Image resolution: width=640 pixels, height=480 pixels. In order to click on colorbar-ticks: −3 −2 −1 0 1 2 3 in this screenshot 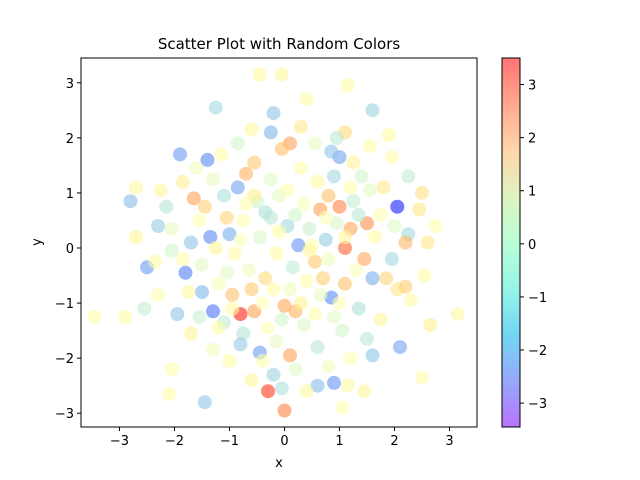, I will do `click(533, 245)`.